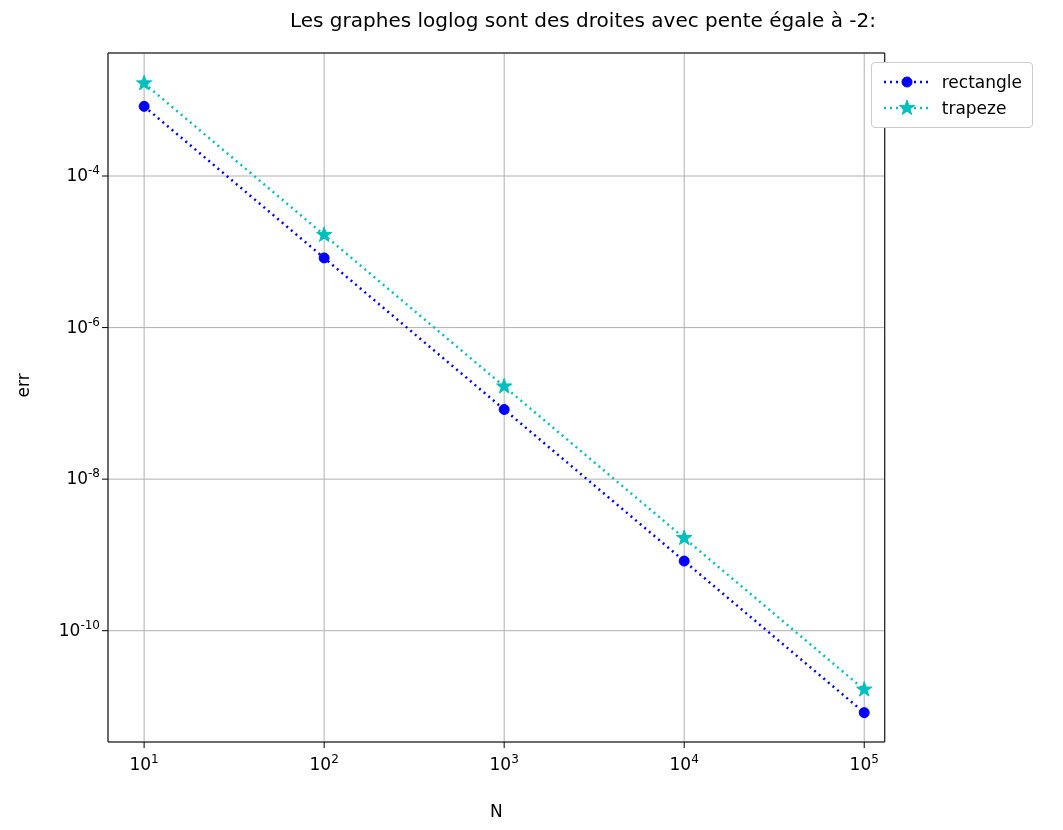 The image size is (1063, 830). Describe the element at coordinates (324, 763) in the screenshot. I see `x-tick-label: 10$^{2}$` at that location.